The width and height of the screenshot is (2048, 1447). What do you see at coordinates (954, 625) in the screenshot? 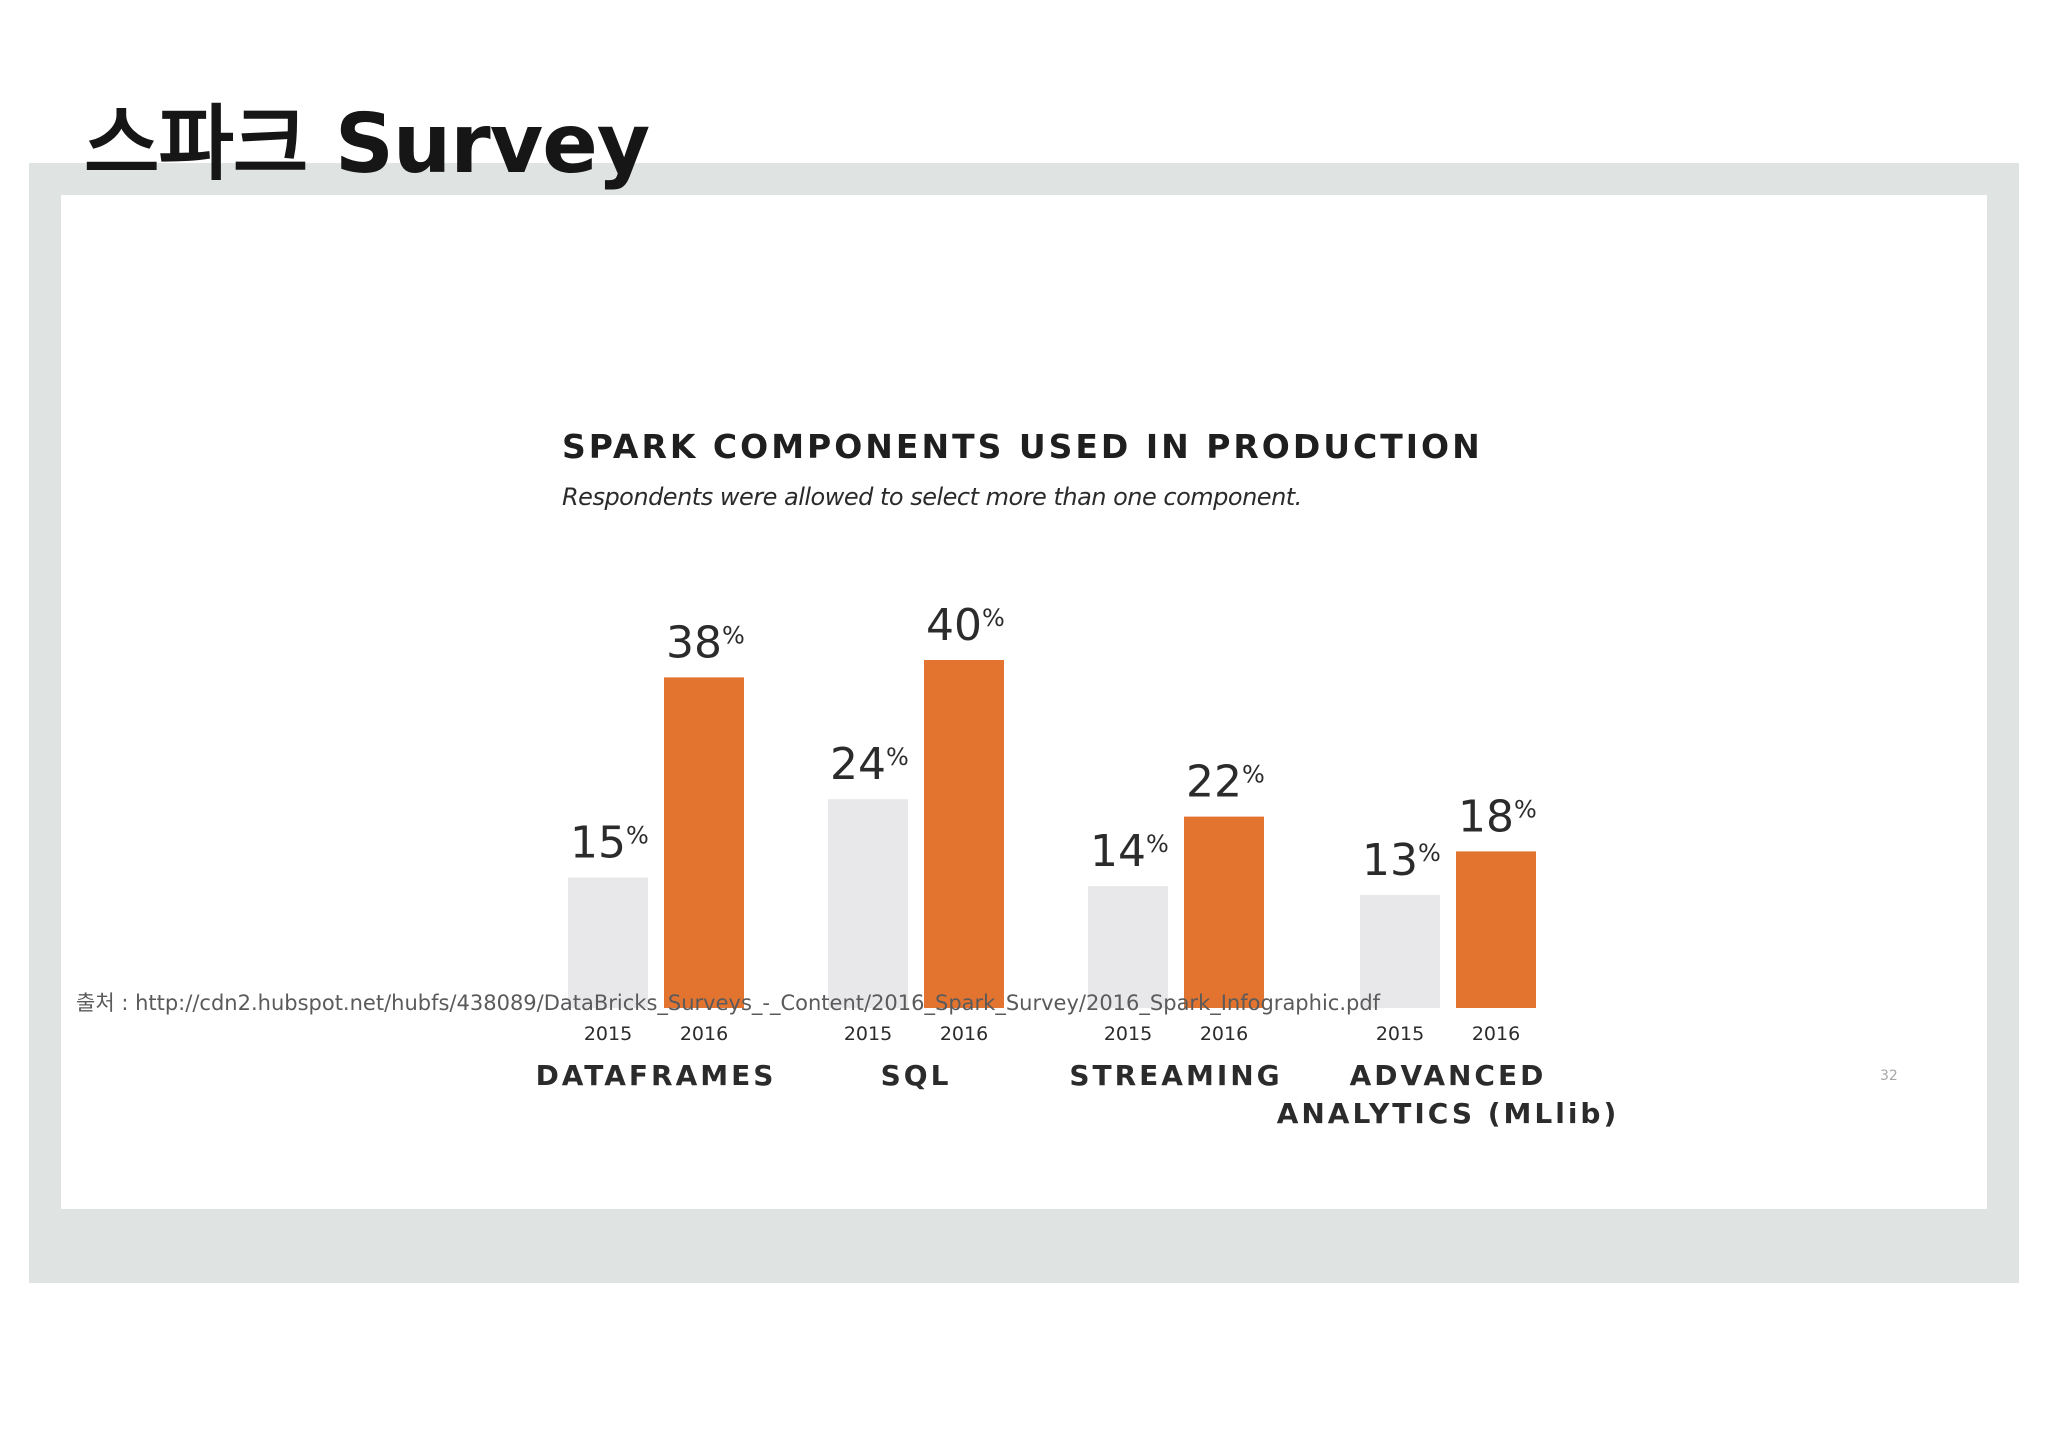
I see `data-label-value: 40` at bounding box center [954, 625].